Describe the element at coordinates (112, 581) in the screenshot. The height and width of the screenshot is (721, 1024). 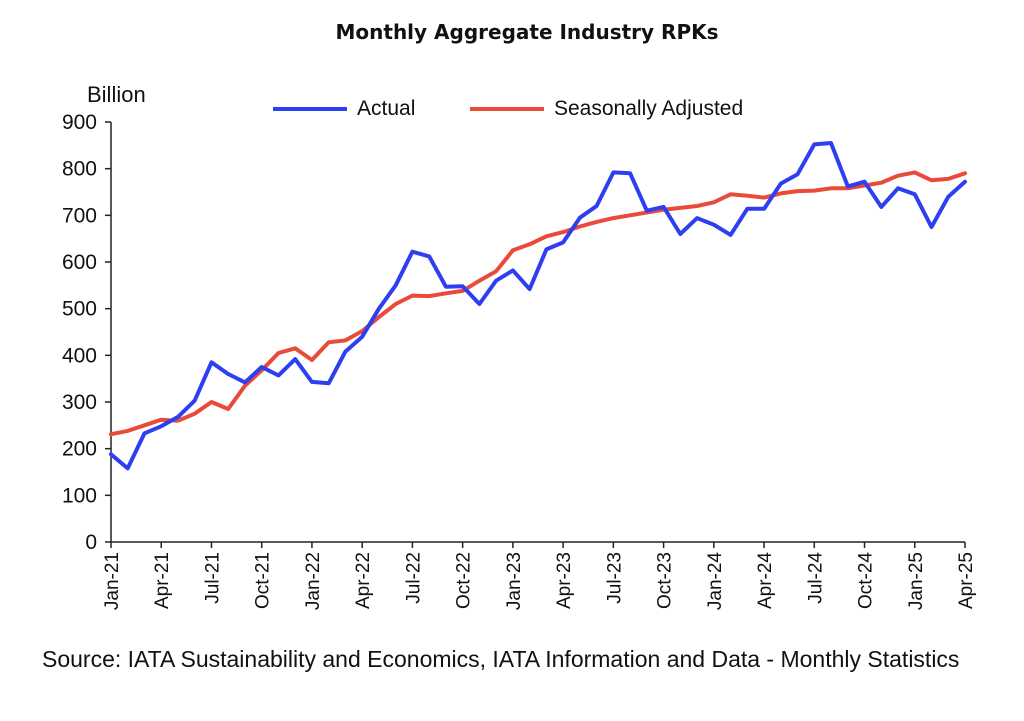
I see `x-tick-label: Jan-21` at that location.